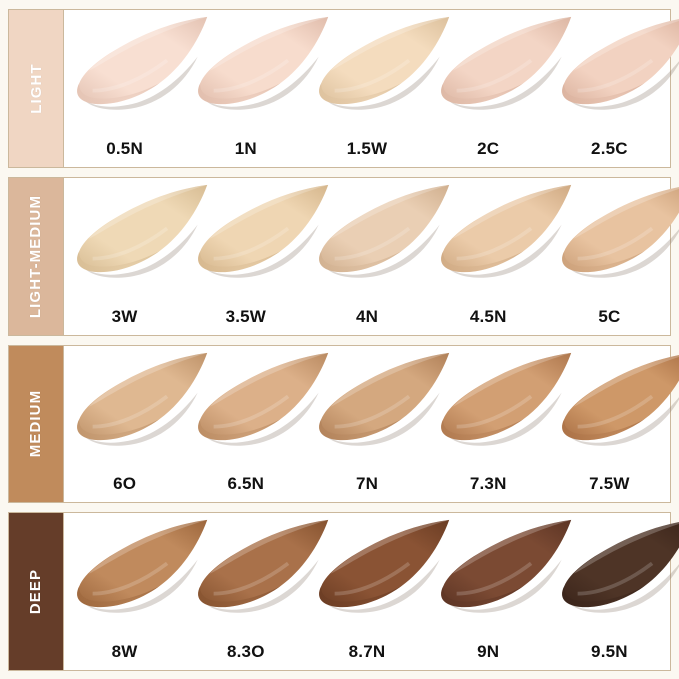 Image resolution: width=679 pixels, height=679 pixels. What do you see at coordinates (609, 651) in the screenshot?
I see `shade-name-label: 9.5N` at bounding box center [609, 651].